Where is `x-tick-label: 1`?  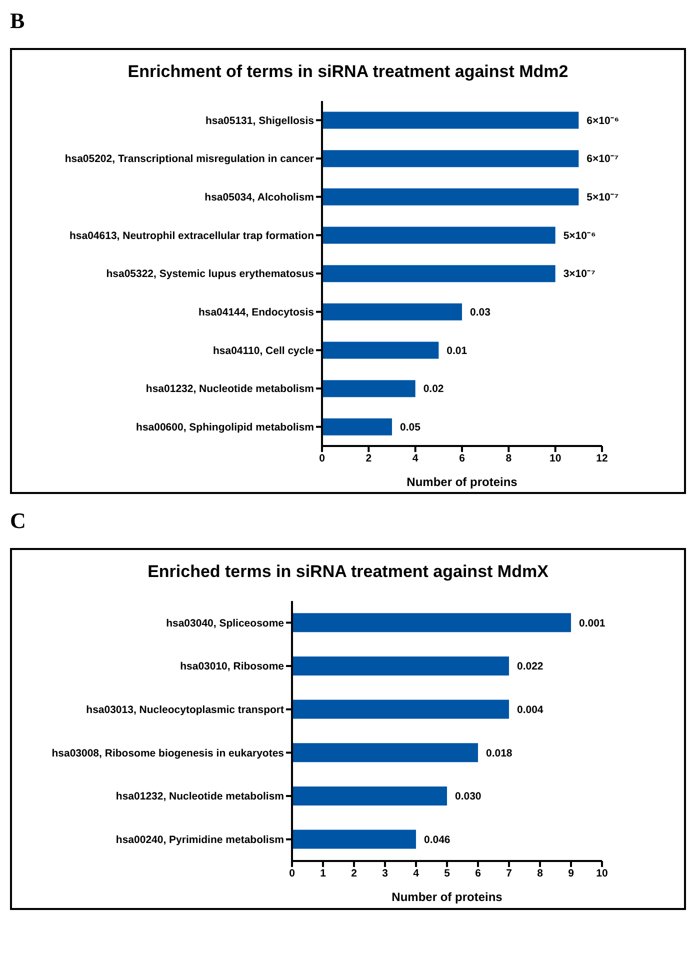 x-tick-label: 1 is located at coordinates (323, 873).